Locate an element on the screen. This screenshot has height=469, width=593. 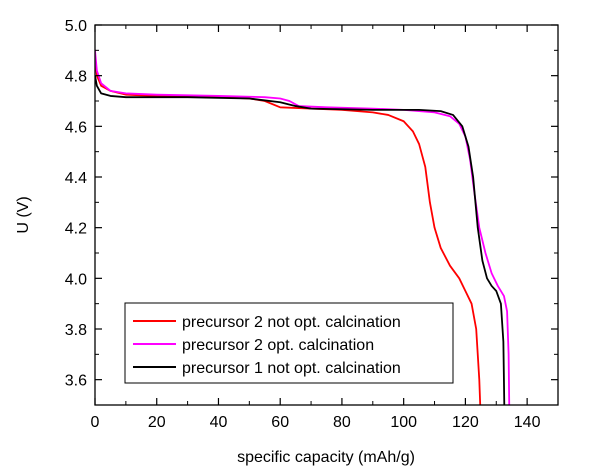
y-tick-label: 4.2 is located at coordinates (76, 229).